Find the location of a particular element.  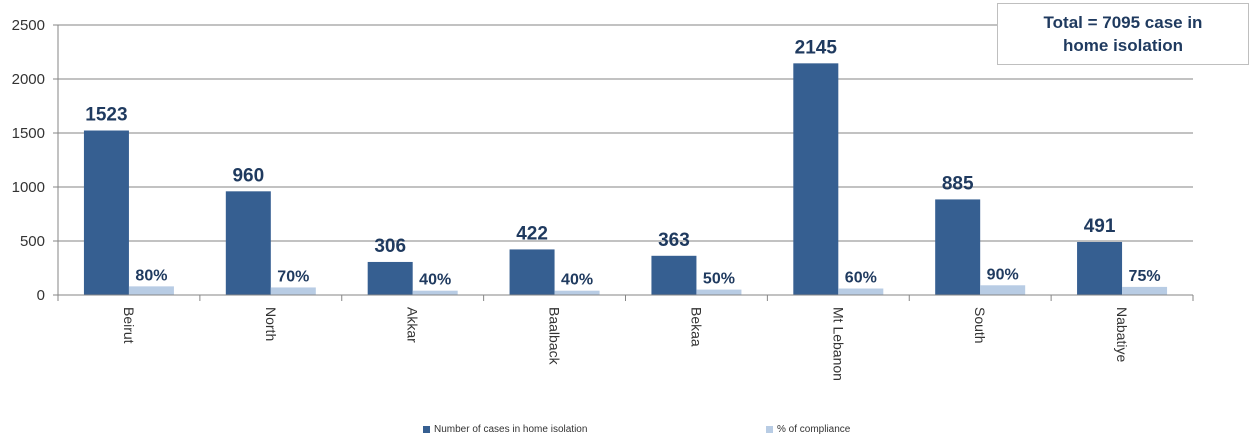

y-tick-label: 2500 is located at coordinates (28, 25).